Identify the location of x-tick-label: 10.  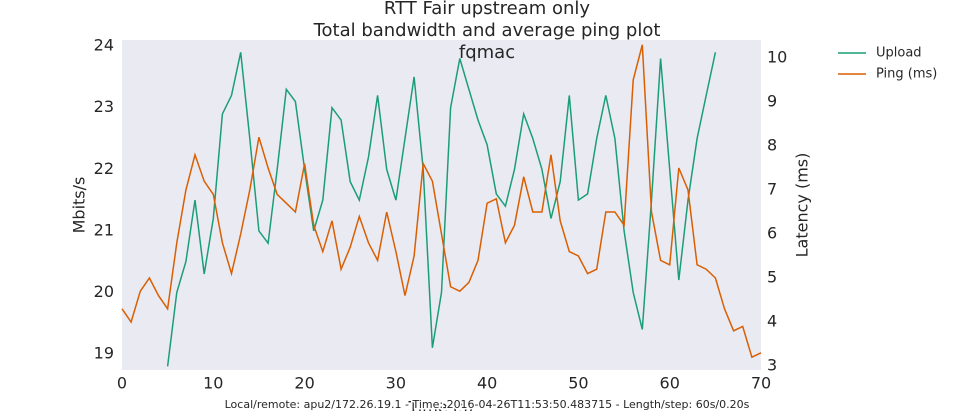
(213, 383).